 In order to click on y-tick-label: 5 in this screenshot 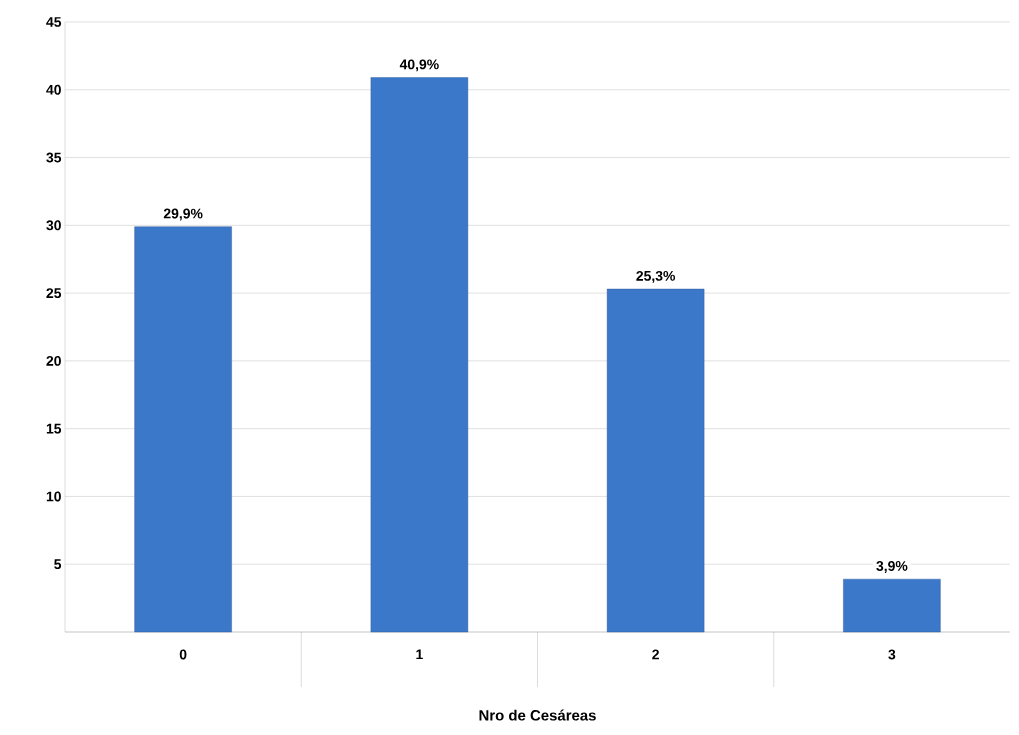, I will do `click(58, 564)`.